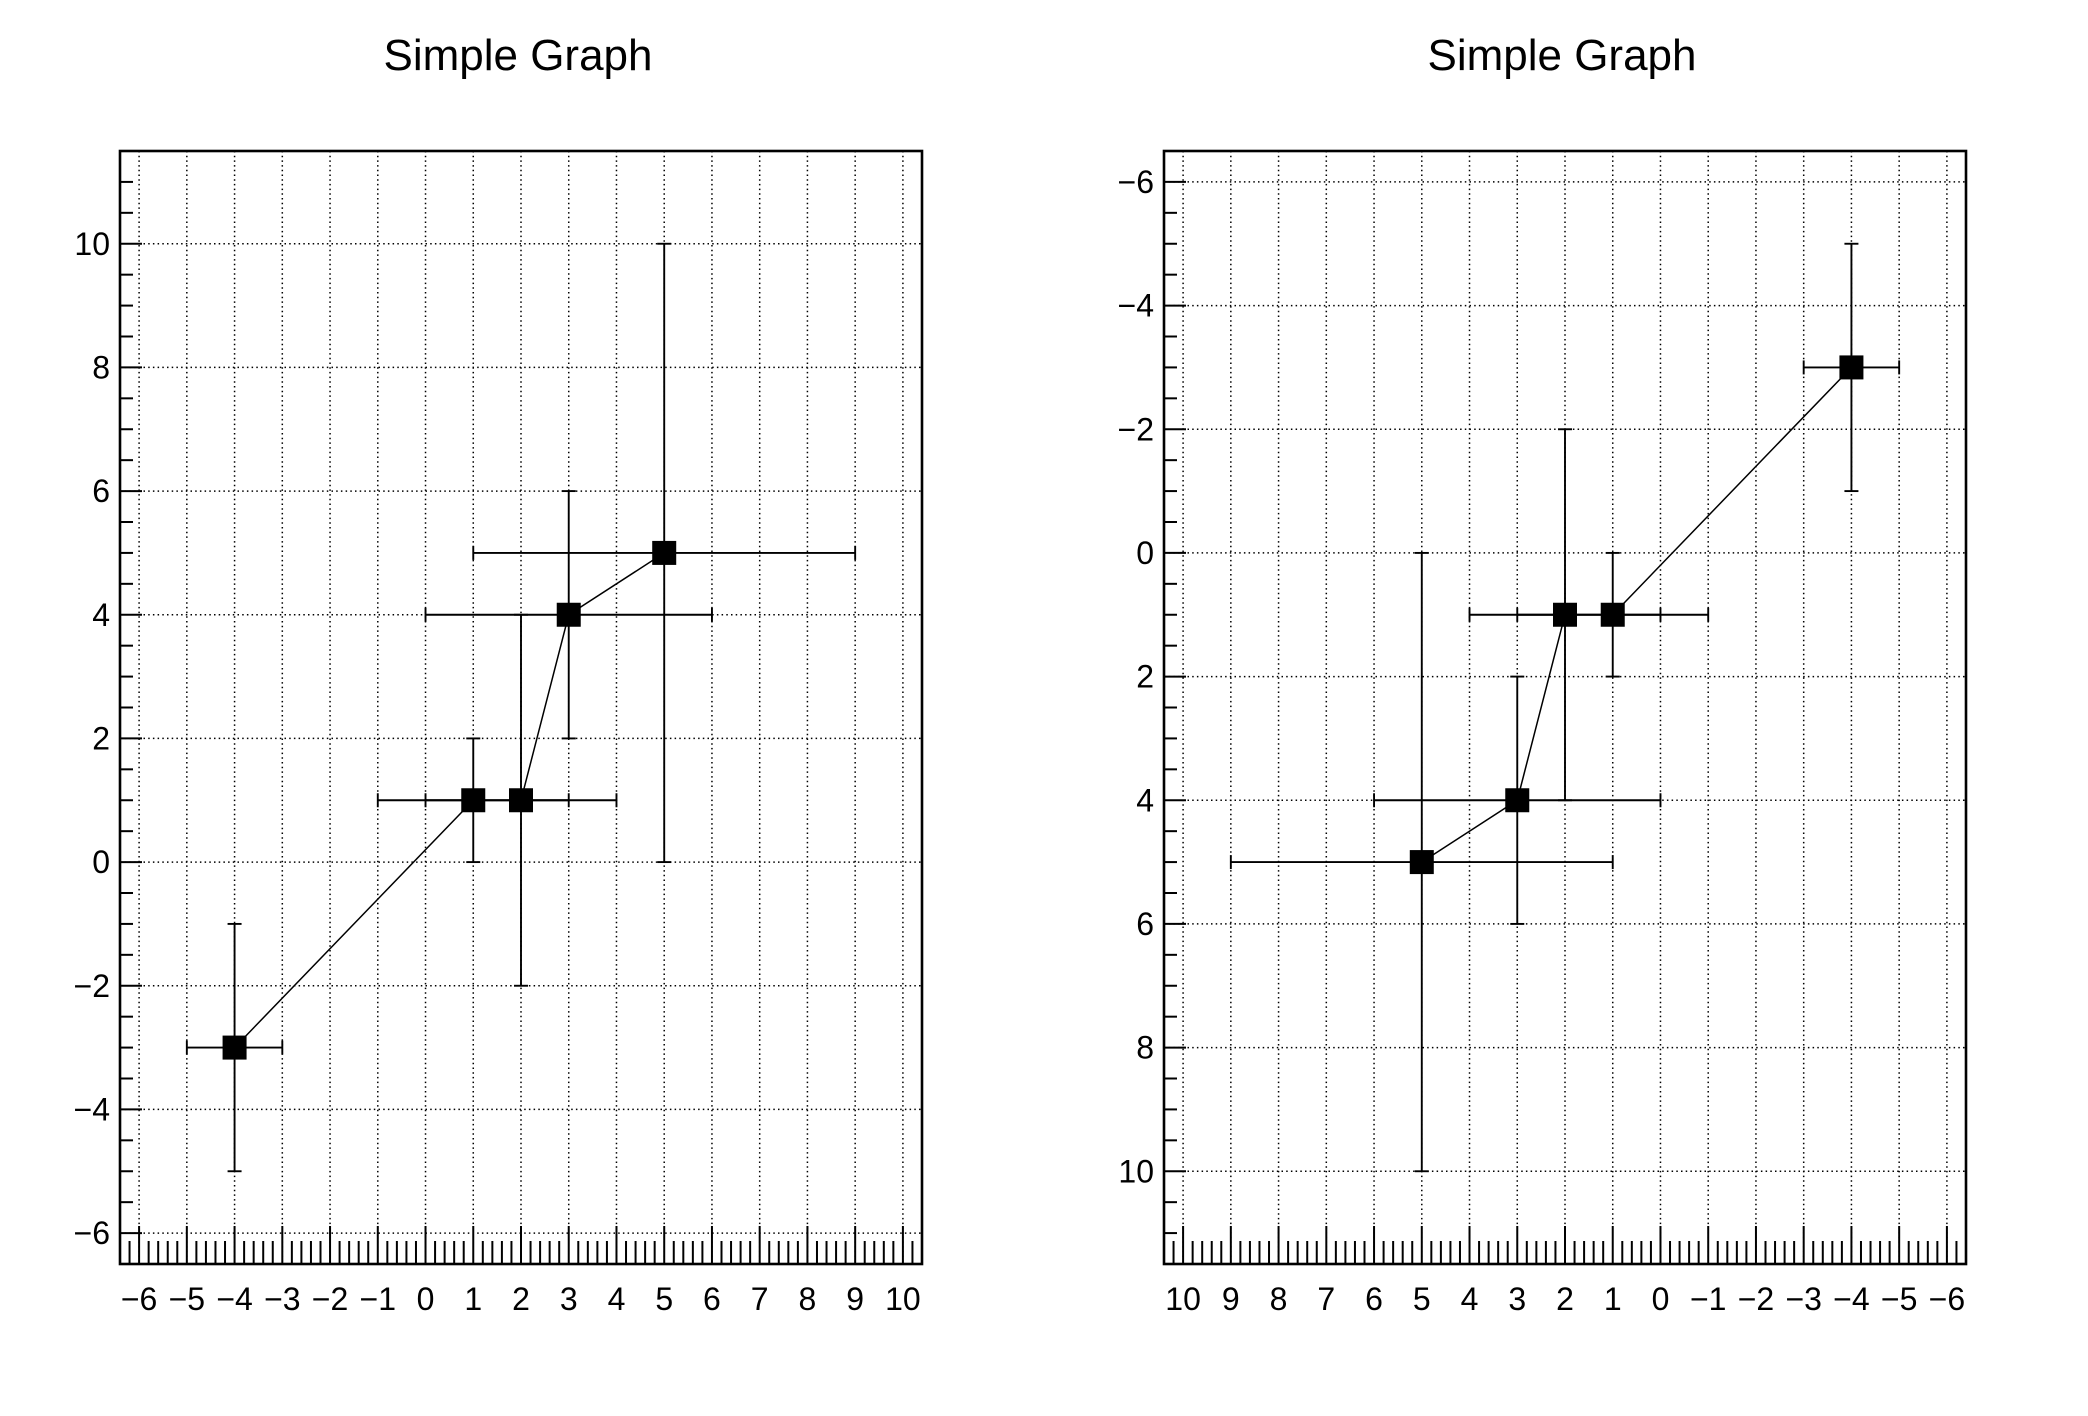 The width and height of the screenshot is (2088, 1416). I want to click on x-axis-labels: 10 9 8 7 6 5 4 3 2 1 0 −1 −2 −3 −4 −5 −6, so click(1565, 1299).